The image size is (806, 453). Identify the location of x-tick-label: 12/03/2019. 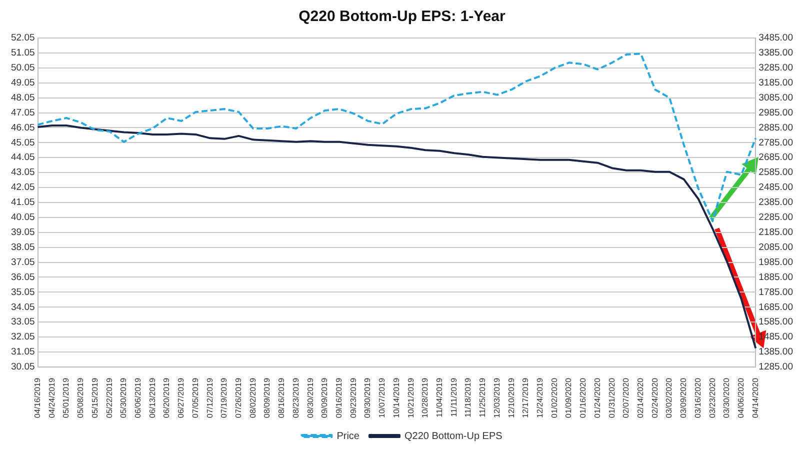
(497, 397).